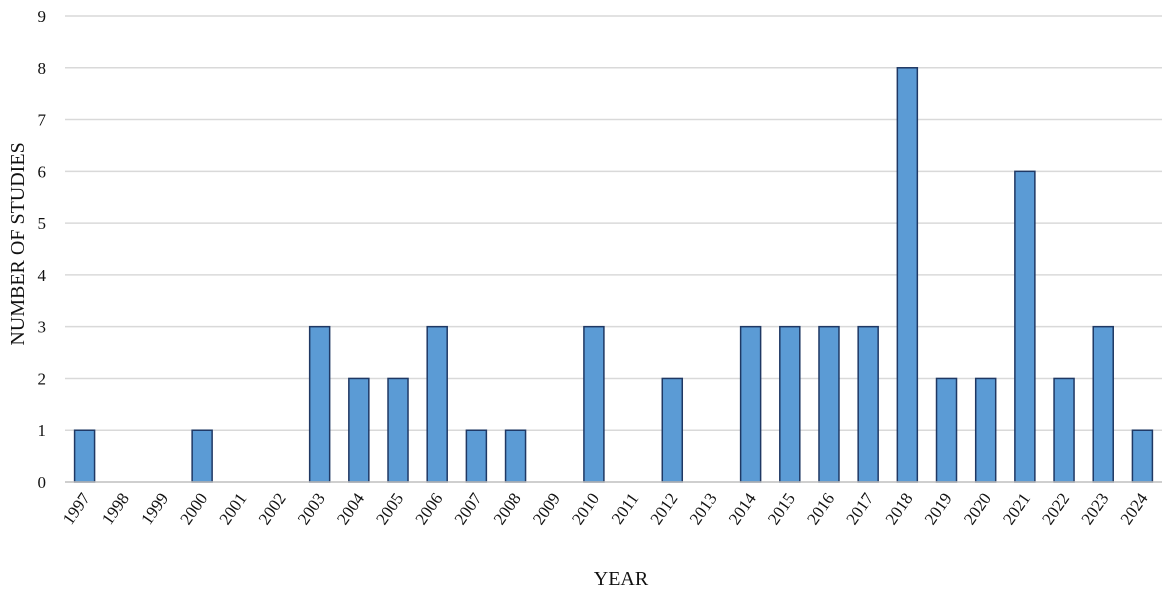 This screenshot has height=592, width=1170. What do you see at coordinates (42, 275) in the screenshot?
I see `y-tick-label: 4` at bounding box center [42, 275].